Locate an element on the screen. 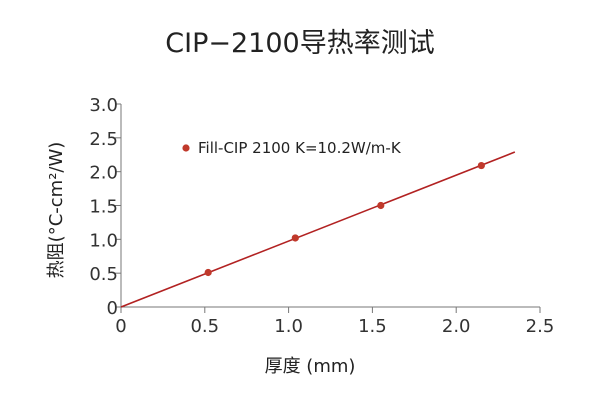 This screenshot has width=600, height=400. legend-marker is located at coordinates (186, 148).